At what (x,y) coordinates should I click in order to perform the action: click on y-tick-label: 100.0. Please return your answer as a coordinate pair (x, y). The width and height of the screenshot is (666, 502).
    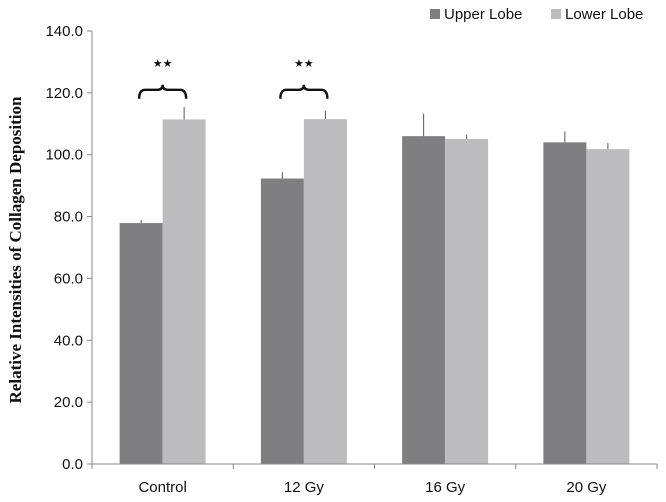
    Looking at the image, I should click on (64, 155).